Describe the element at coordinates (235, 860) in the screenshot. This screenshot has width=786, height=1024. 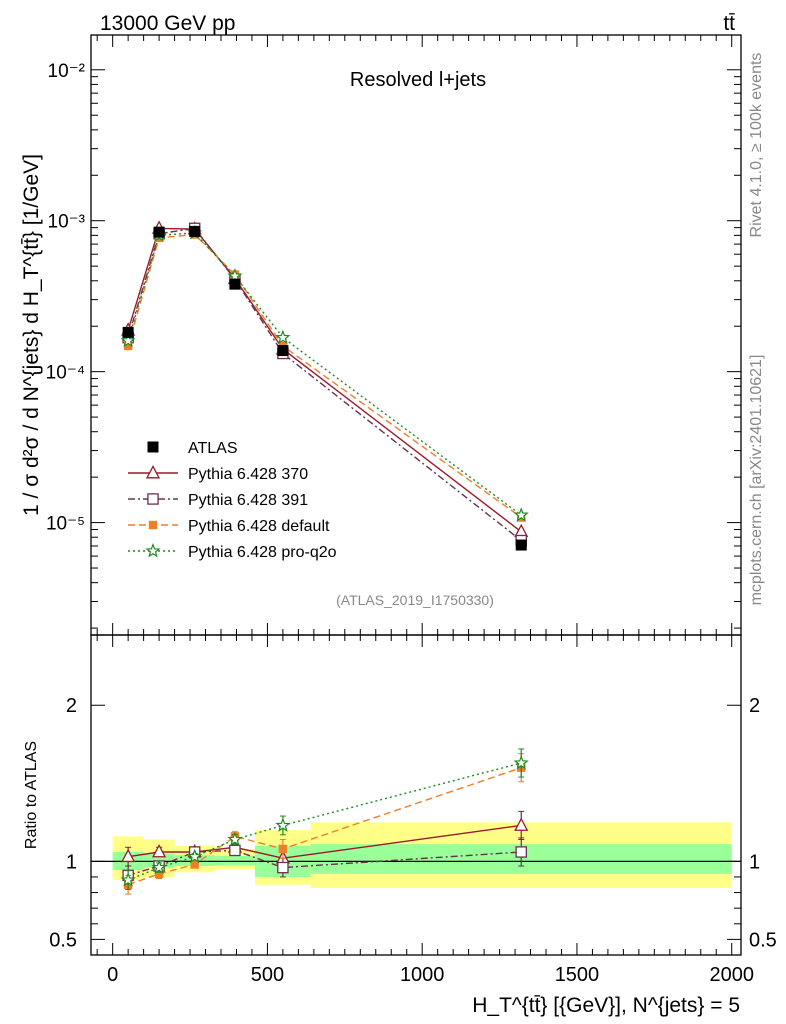
I see `ratio-band-inner` at that location.